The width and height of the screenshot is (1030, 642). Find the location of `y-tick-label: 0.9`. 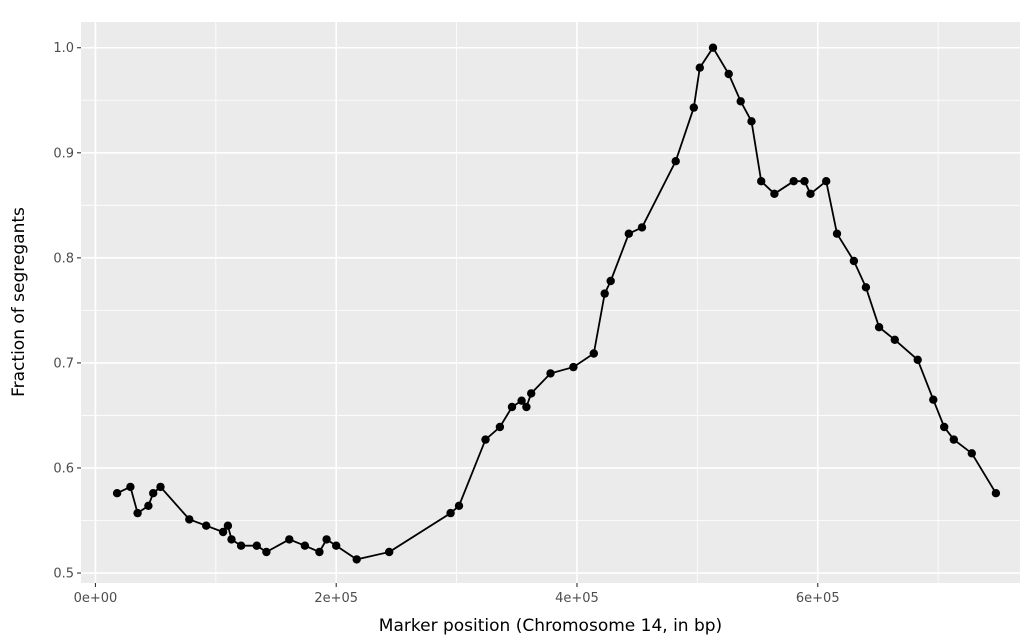

y-tick-label: 0.9 is located at coordinates (63, 153).